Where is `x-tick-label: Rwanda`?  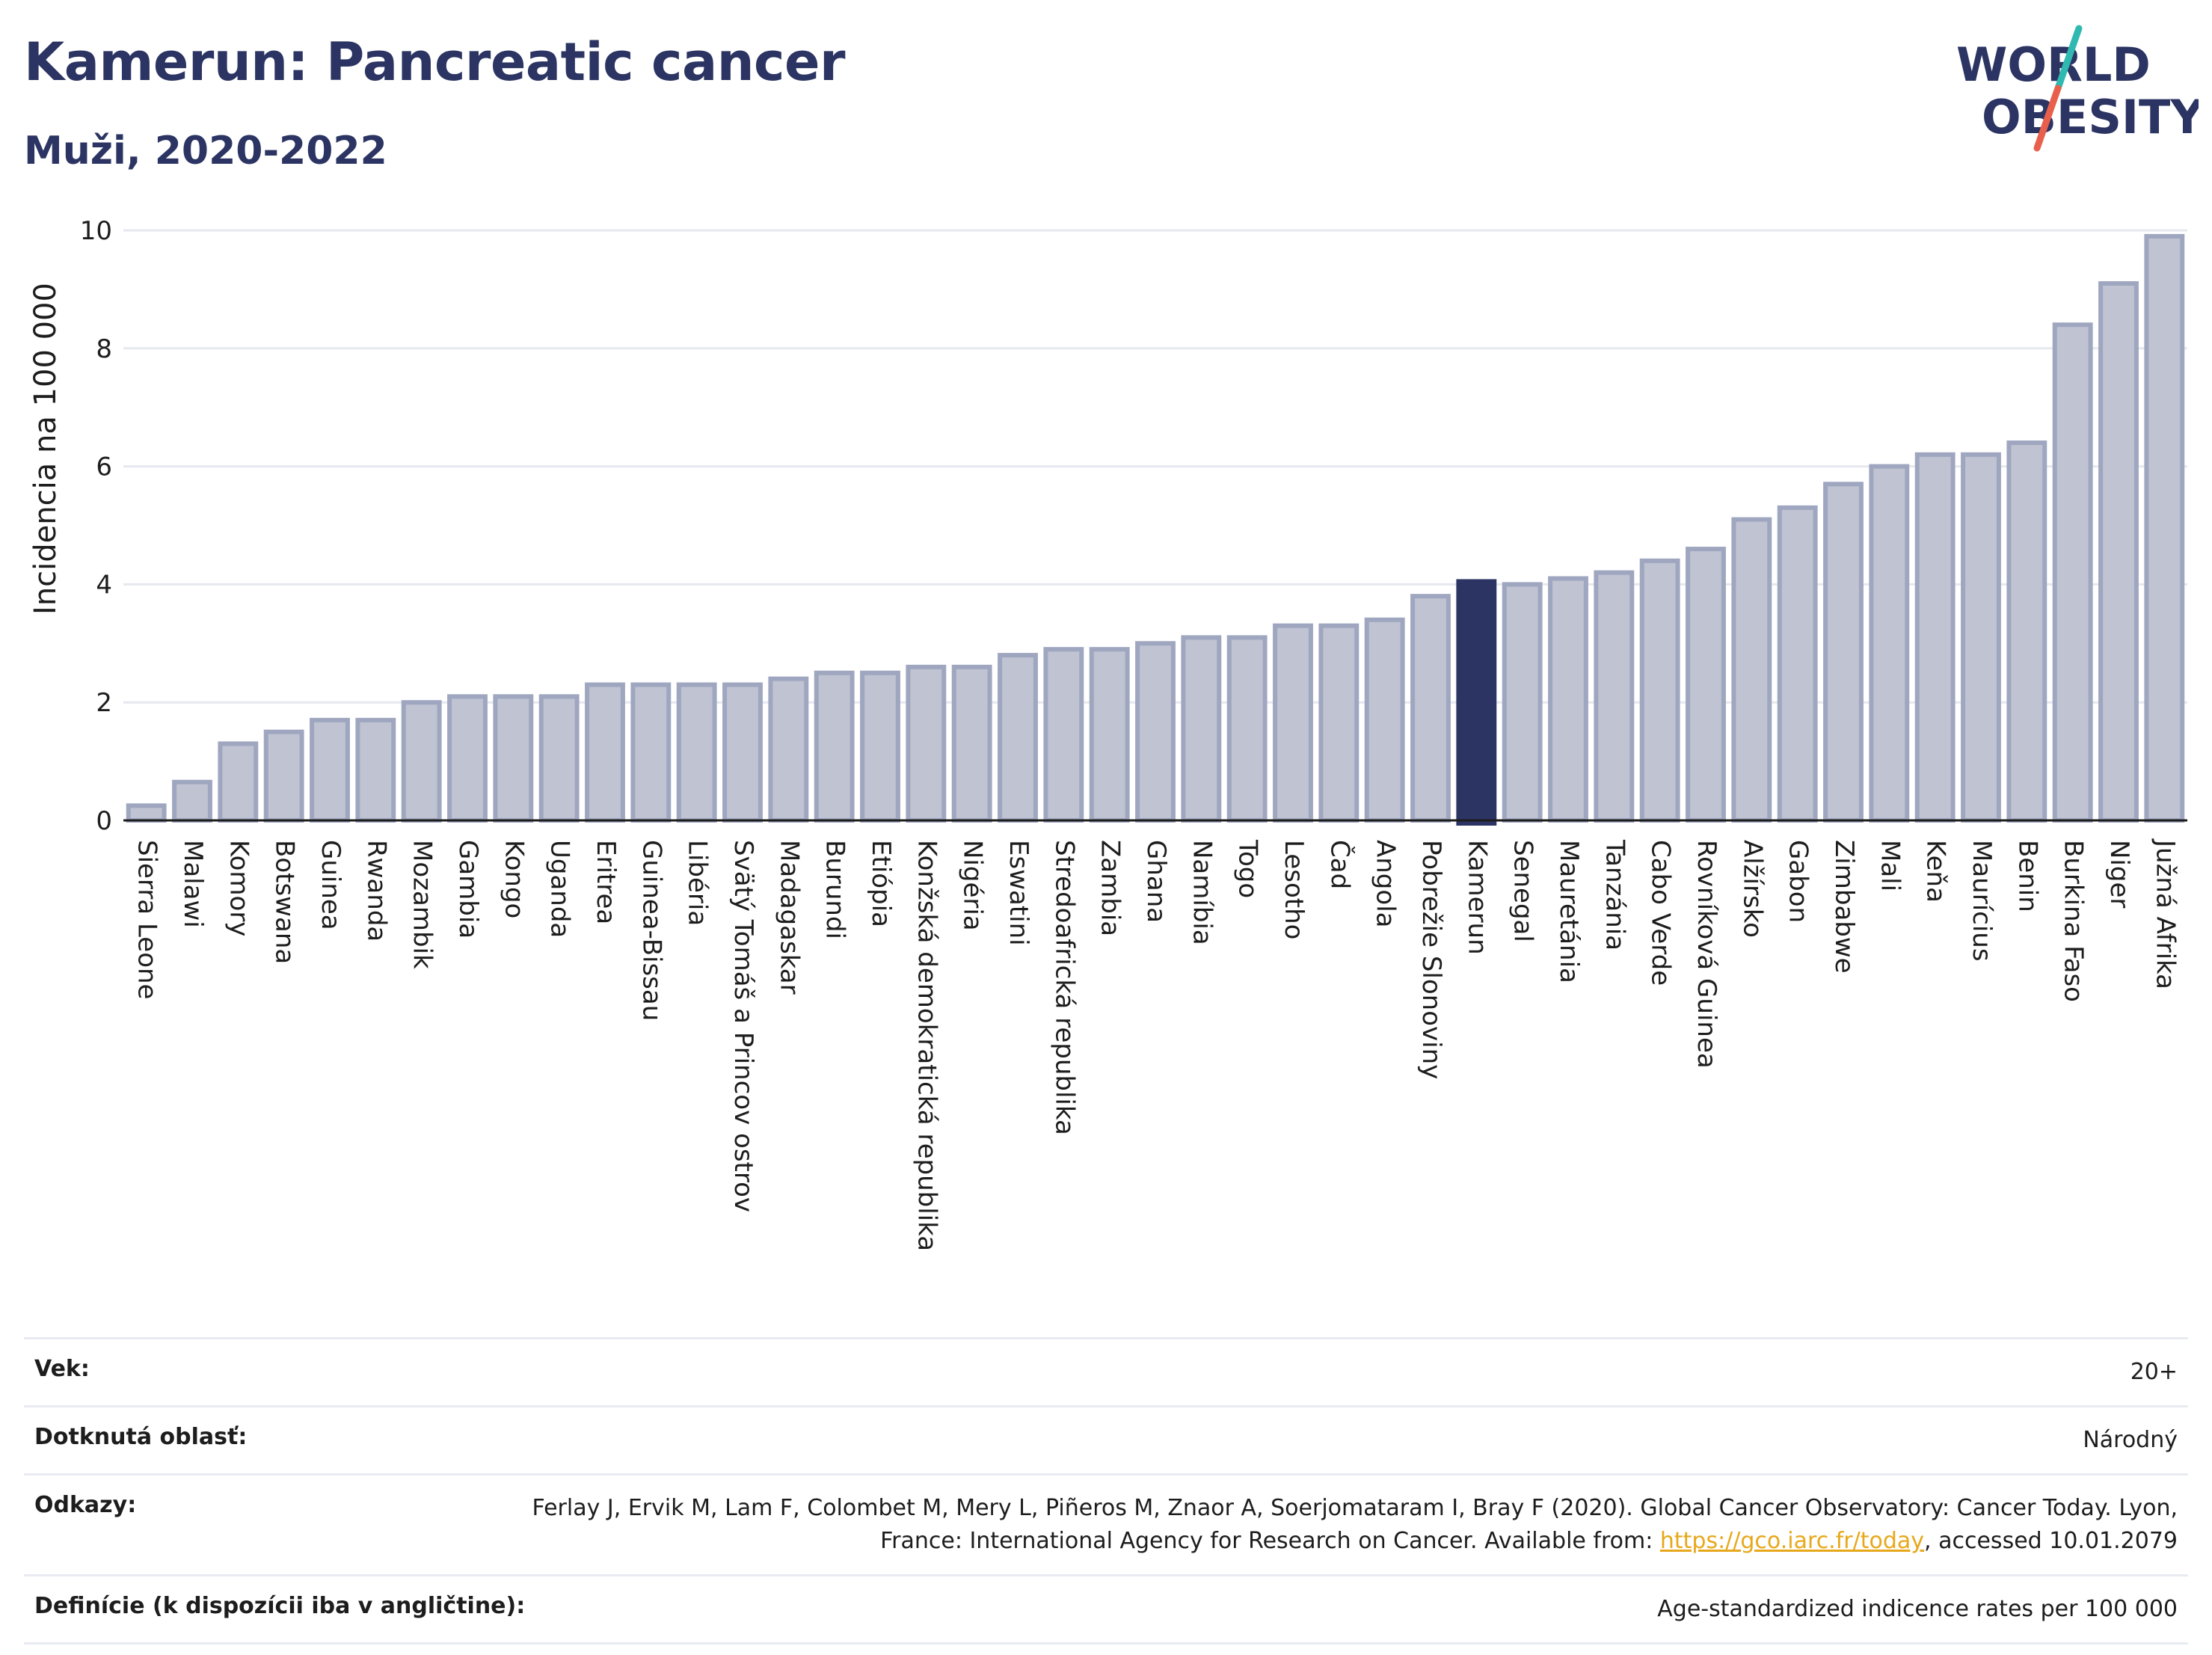 x-tick-label: Rwanda is located at coordinates (376, 891).